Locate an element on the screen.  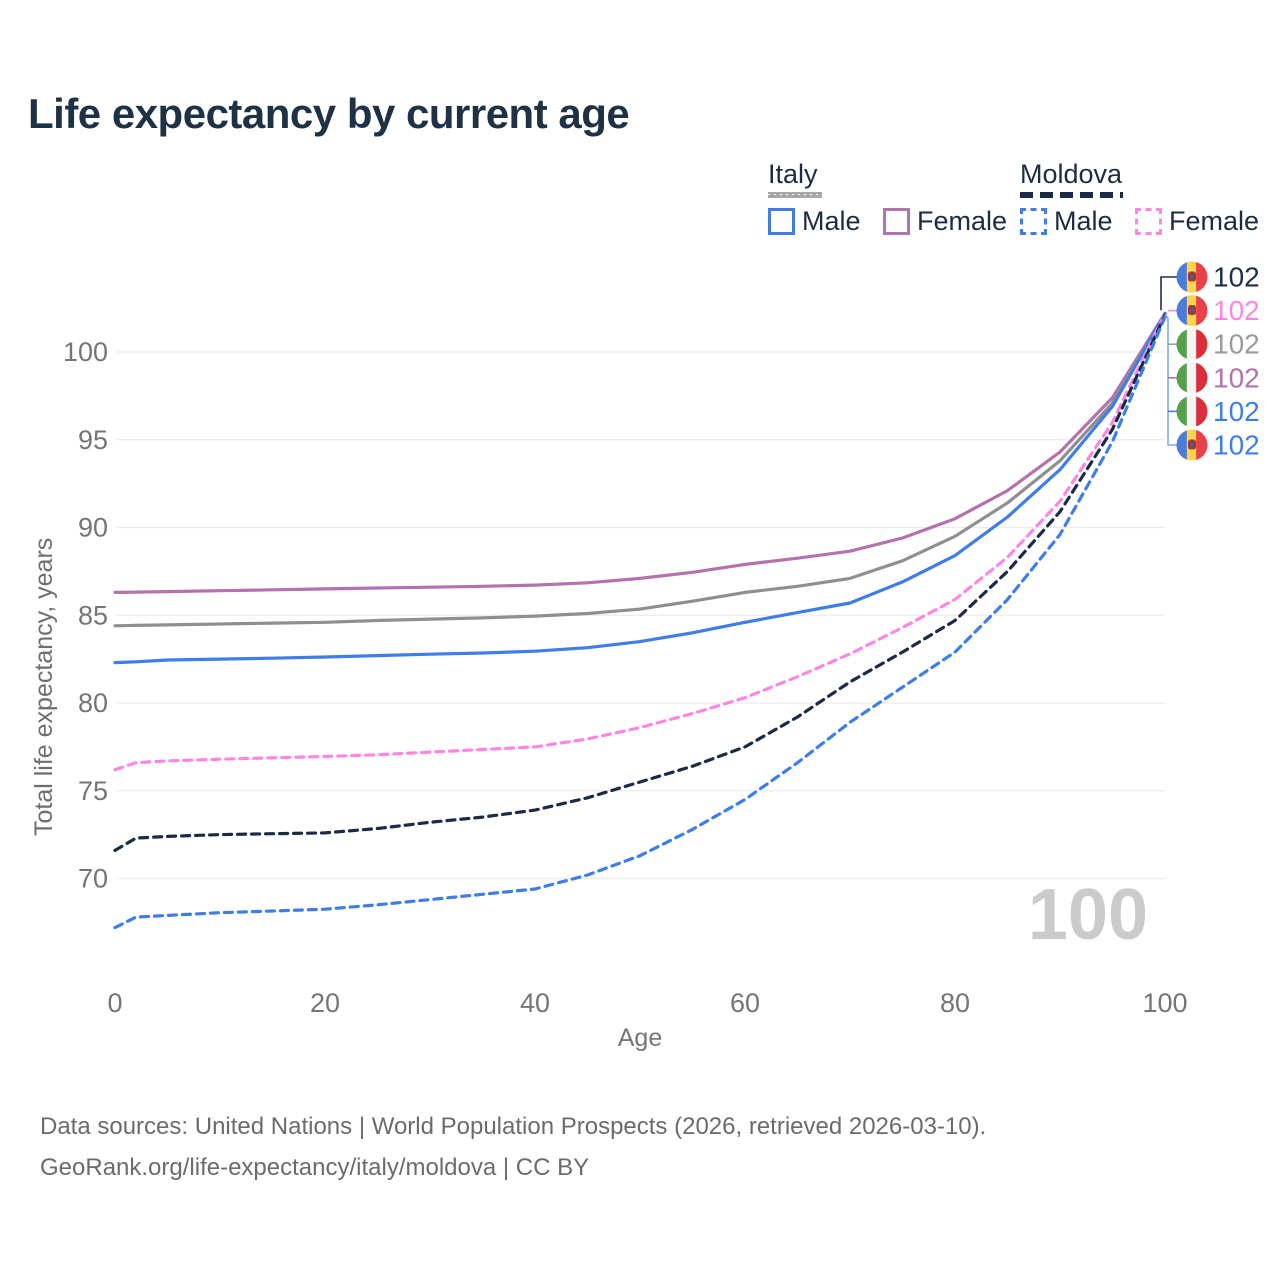
legend-country-moldova: Moldova is located at coordinates (1071, 174).